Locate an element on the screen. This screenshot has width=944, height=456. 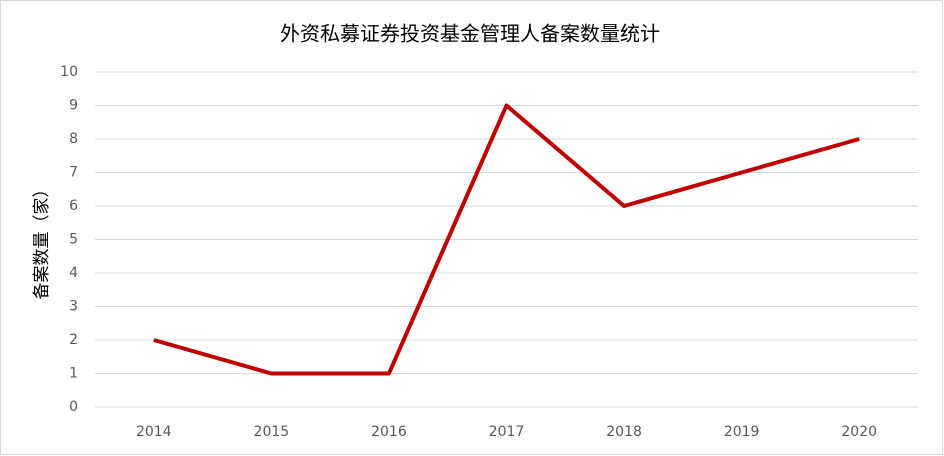
y-tick-label: 5 is located at coordinates (73, 240).